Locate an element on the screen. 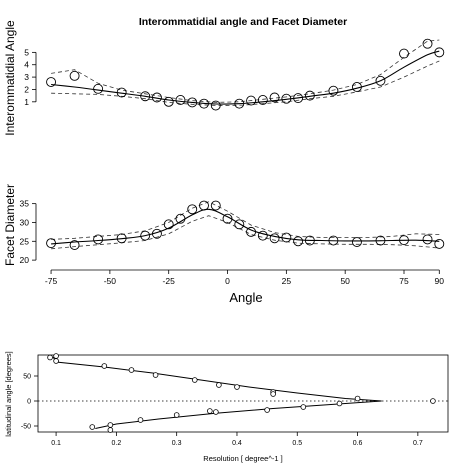 The image size is (474, 474). x-tick-label: 50 is located at coordinates (345, 281).